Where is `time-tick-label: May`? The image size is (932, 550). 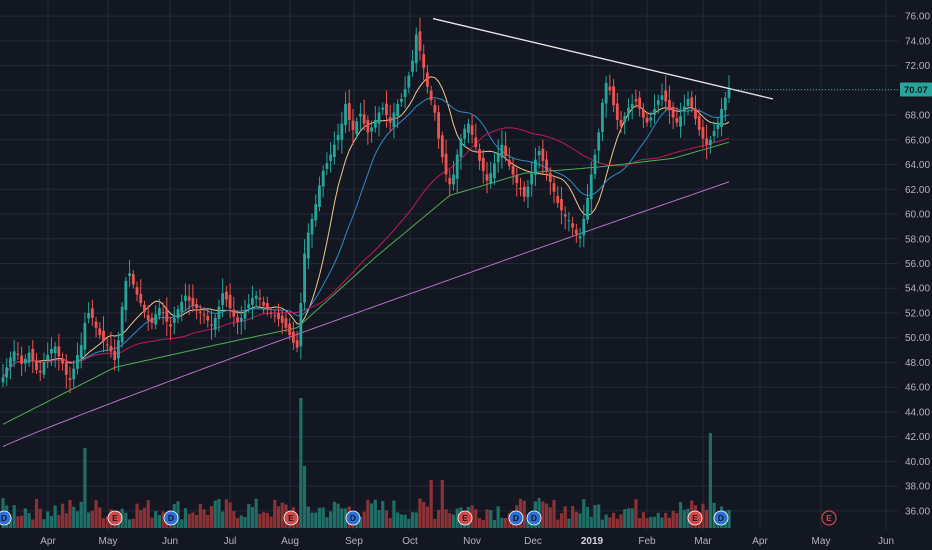 time-tick-label: May is located at coordinates (108, 541).